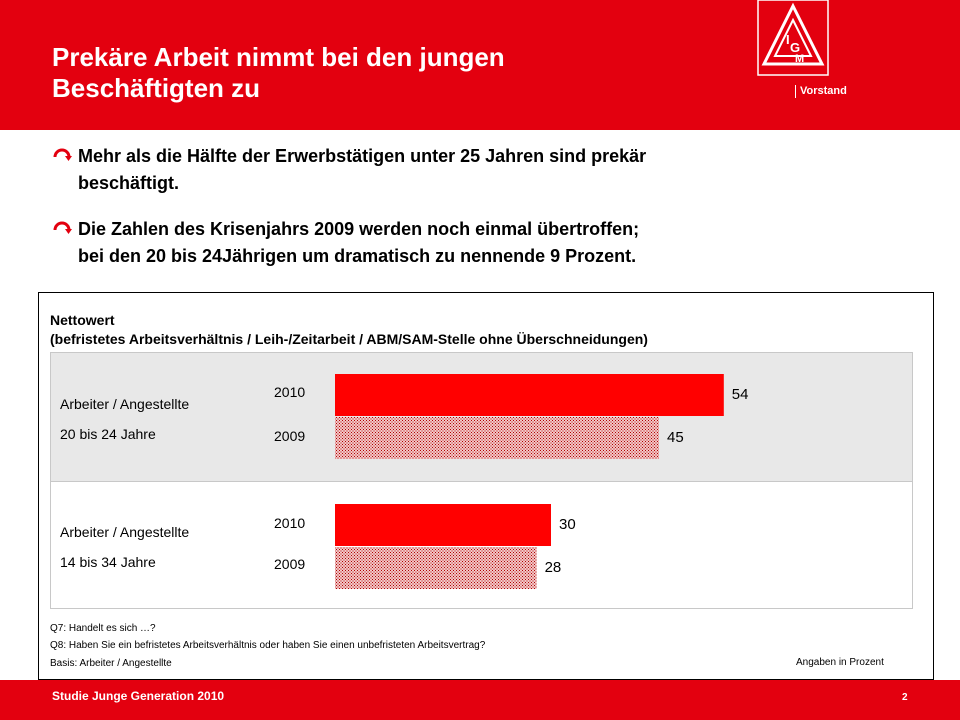 The width and height of the screenshot is (960, 720). I want to click on note-q7: Q7: Handelt es sich …?, so click(103, 628).